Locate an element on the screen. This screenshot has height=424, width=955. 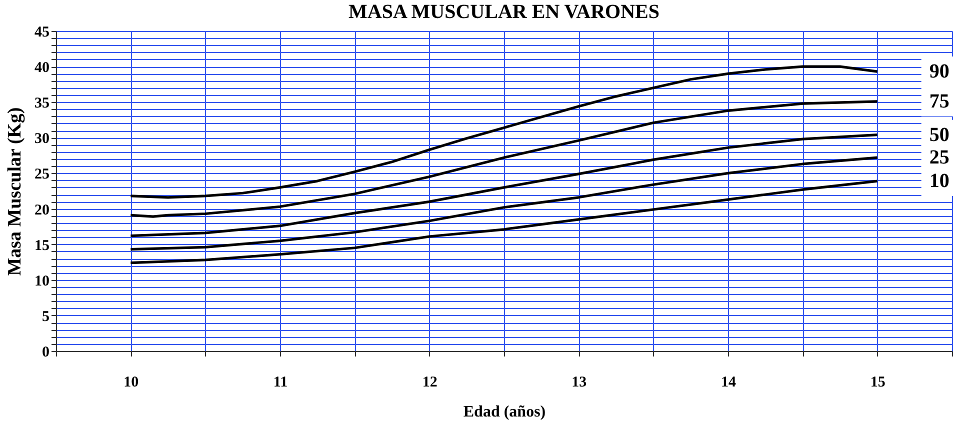
x-tick-label: 11 is located at coordinates (280, 382).